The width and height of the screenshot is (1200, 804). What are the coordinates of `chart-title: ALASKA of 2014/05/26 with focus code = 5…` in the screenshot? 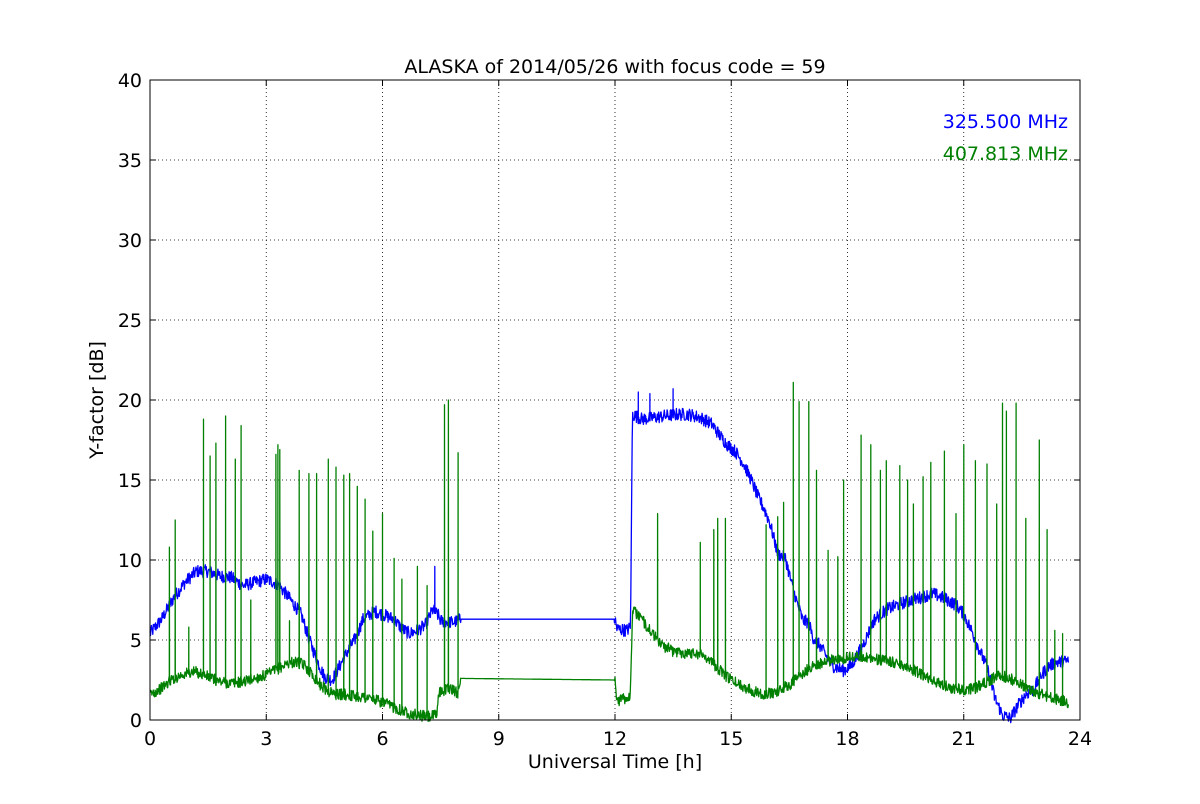 It's located at (614, 67).